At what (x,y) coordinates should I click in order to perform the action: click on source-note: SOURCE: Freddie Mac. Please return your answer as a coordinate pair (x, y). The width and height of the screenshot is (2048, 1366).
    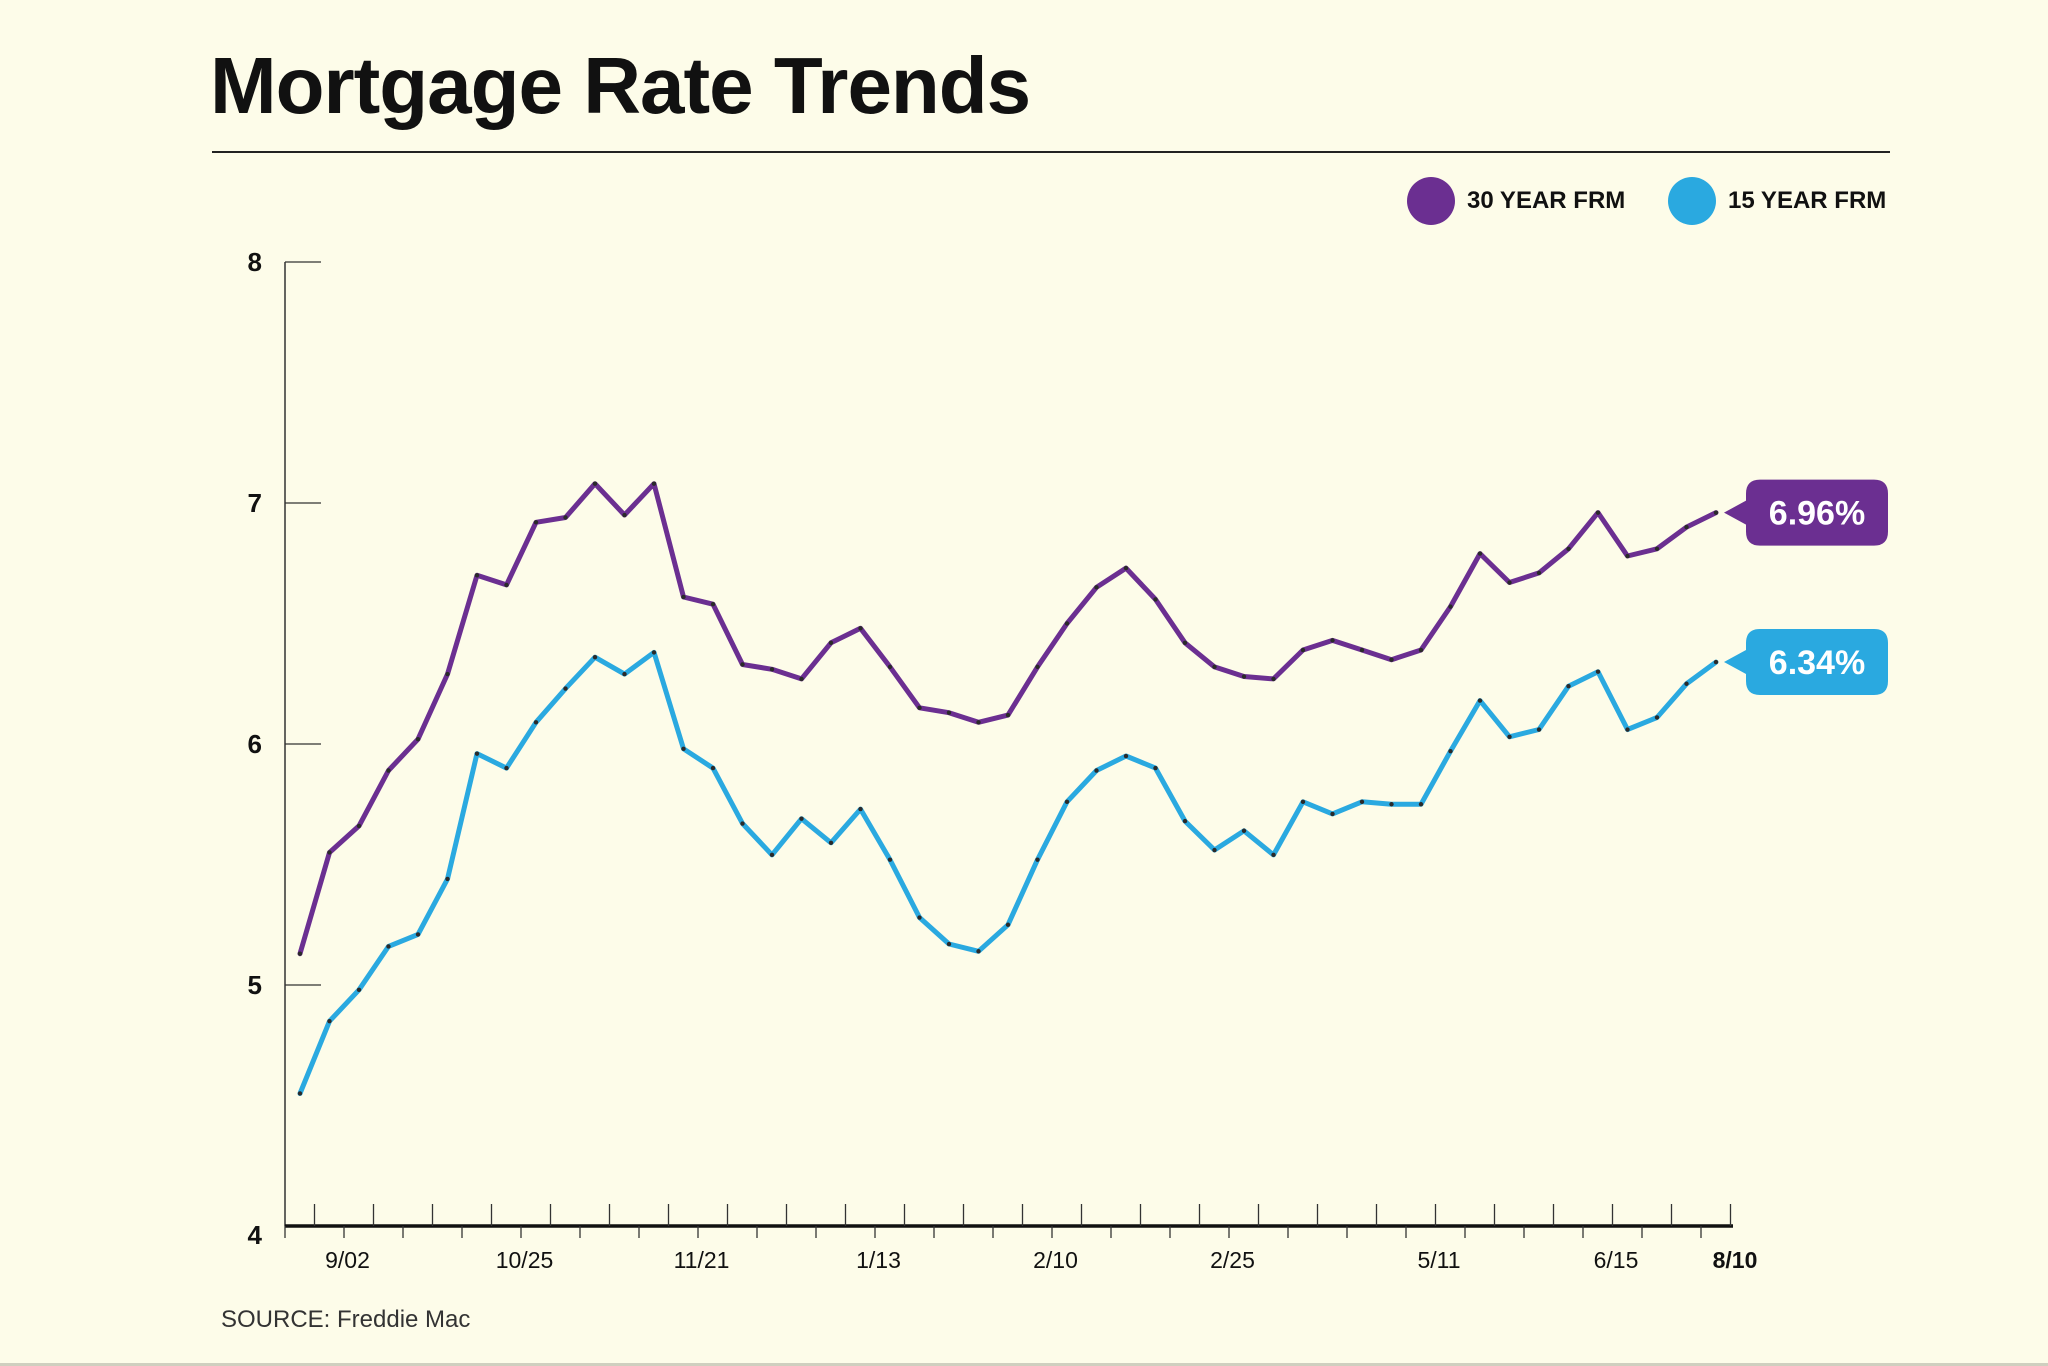
    Looking at the image, I should click on (346, 1319).